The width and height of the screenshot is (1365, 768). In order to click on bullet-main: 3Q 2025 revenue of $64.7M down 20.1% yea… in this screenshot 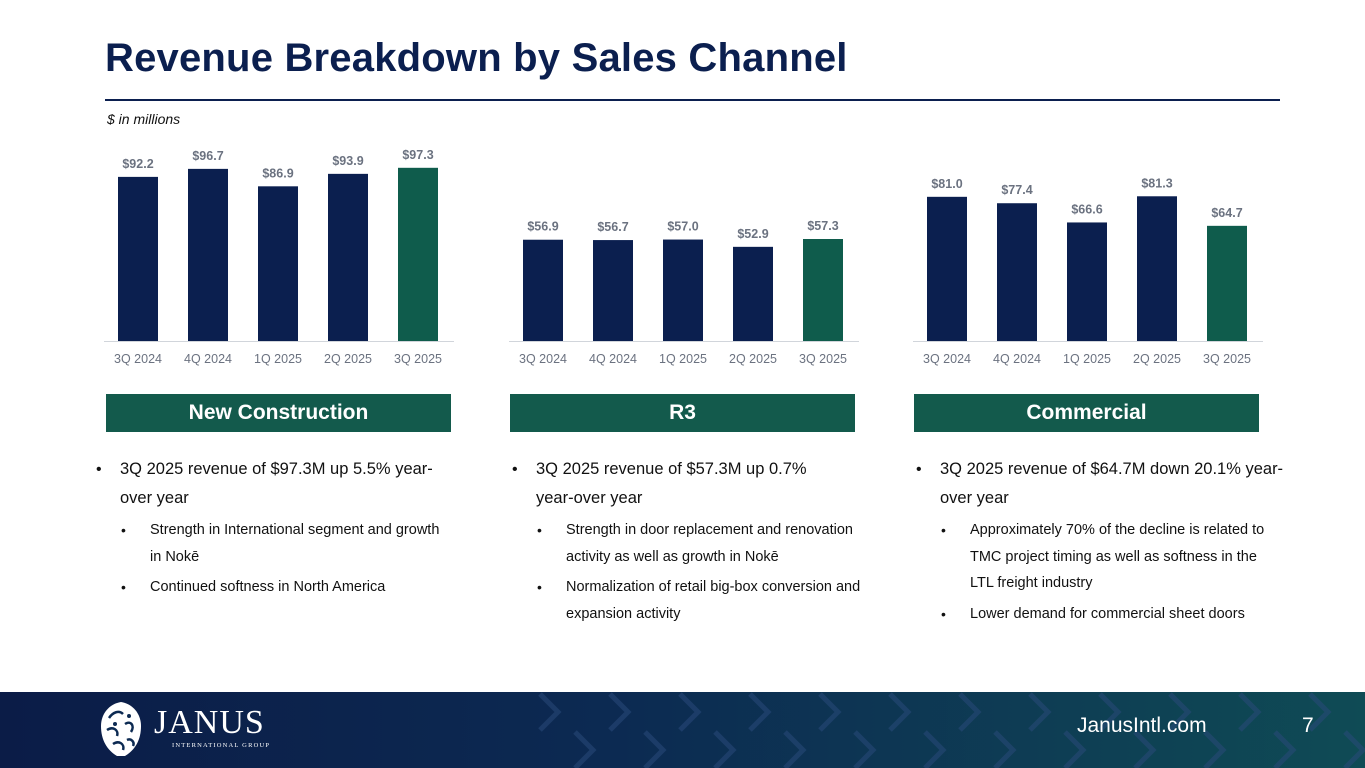, I will do `click(1101, 484)`.